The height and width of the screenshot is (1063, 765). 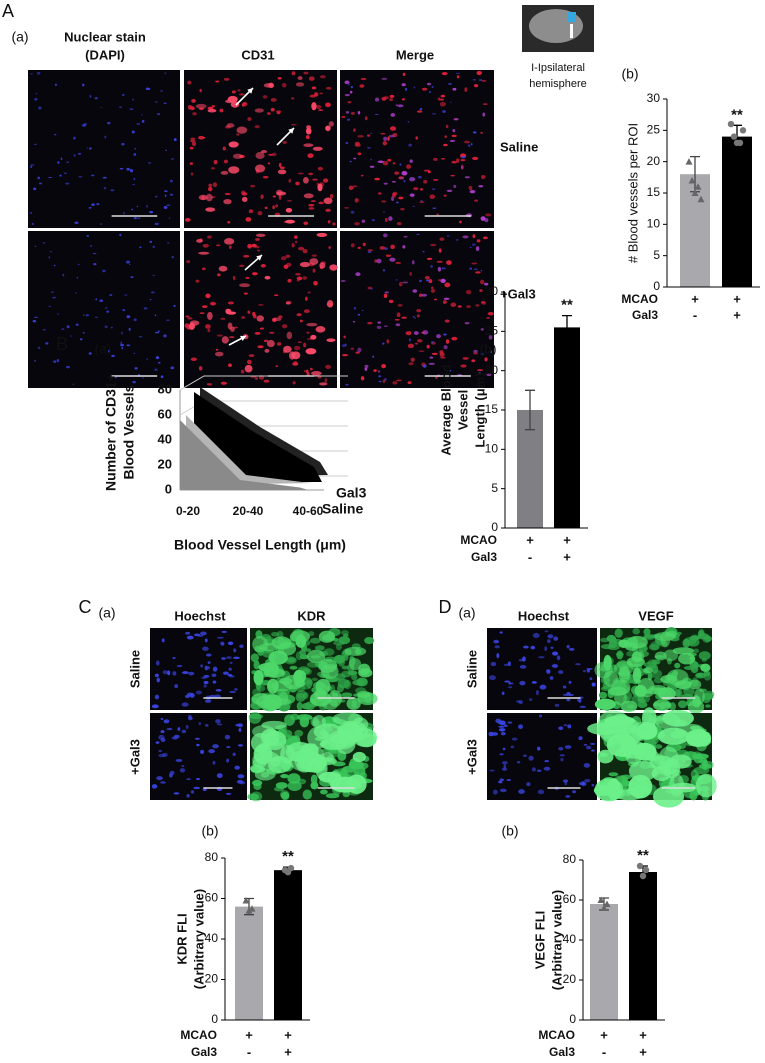 I want to click on y-tick-label: 20, so click(x=654, y=161).